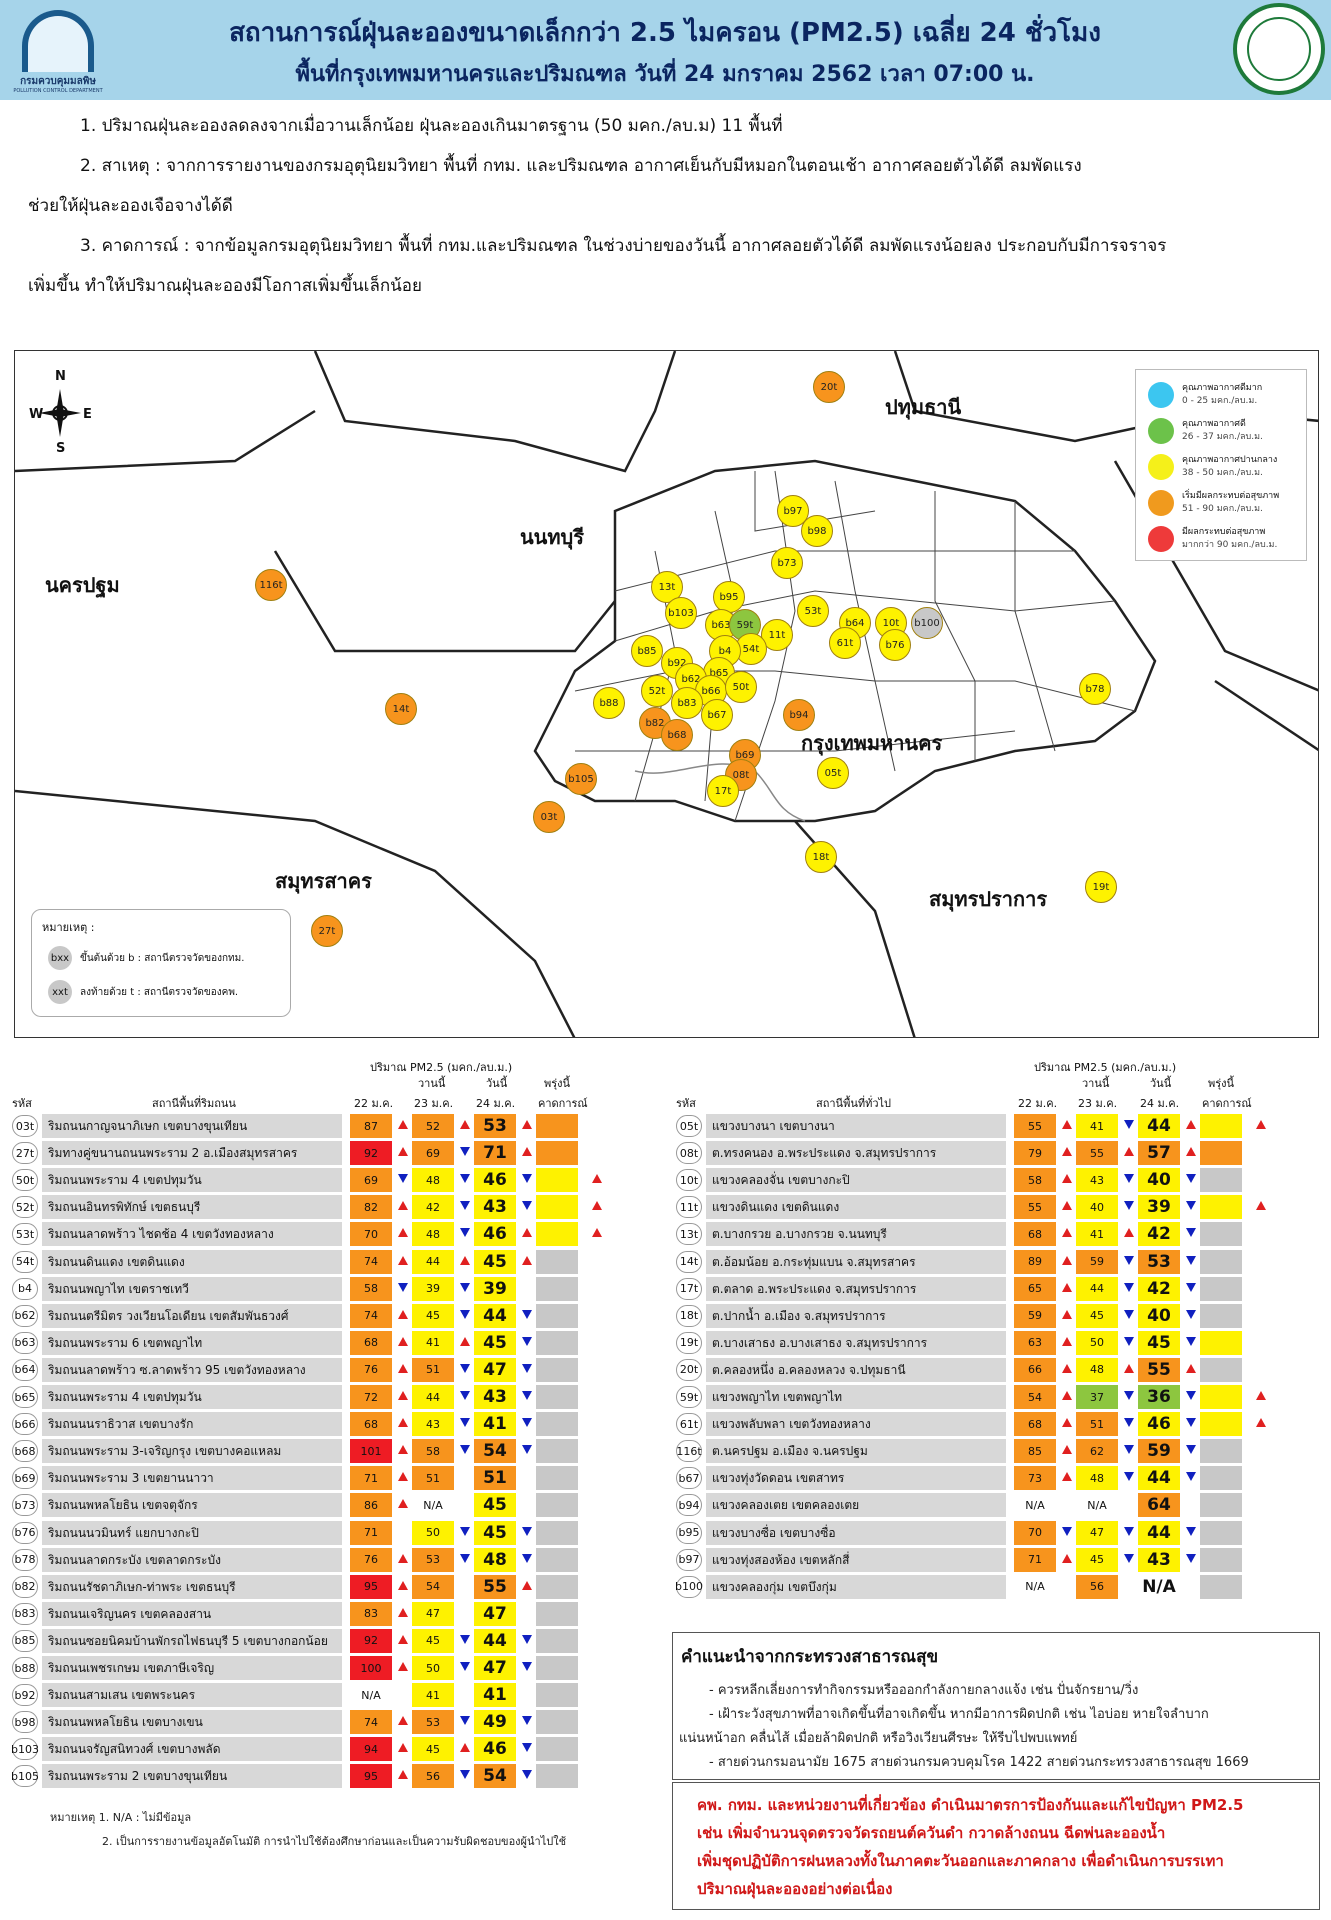  I want to click on station-code: 18t, so click(689, 1315).